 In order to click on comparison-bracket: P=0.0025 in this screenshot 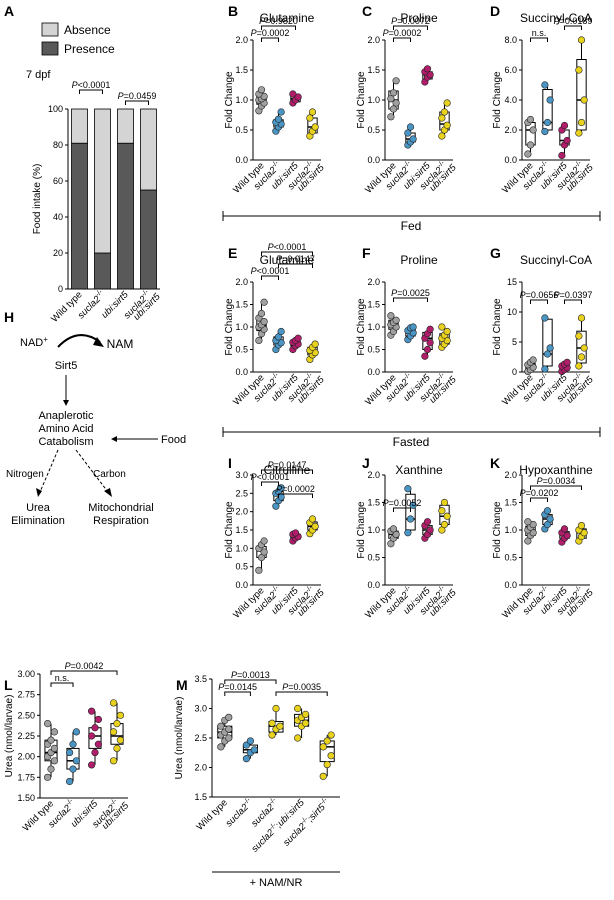, I will do `click(410, 295)`.